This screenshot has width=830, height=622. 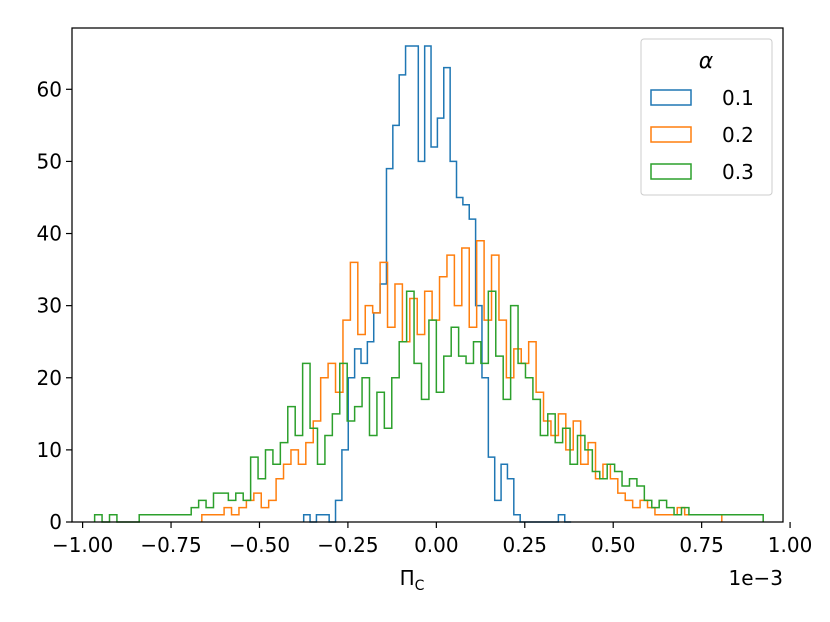 I want to click on legend-box, so click(x=706, y=117).